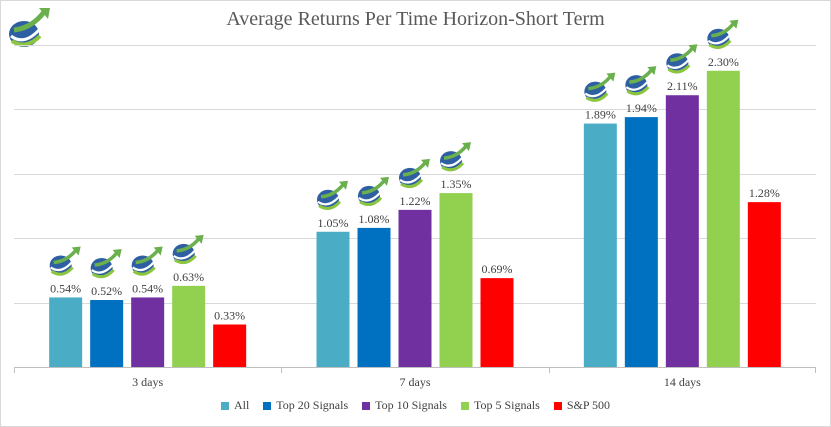 The height and width of the screenshot is (427, 831). I want to click on legend-item: All, so click(235, 405).